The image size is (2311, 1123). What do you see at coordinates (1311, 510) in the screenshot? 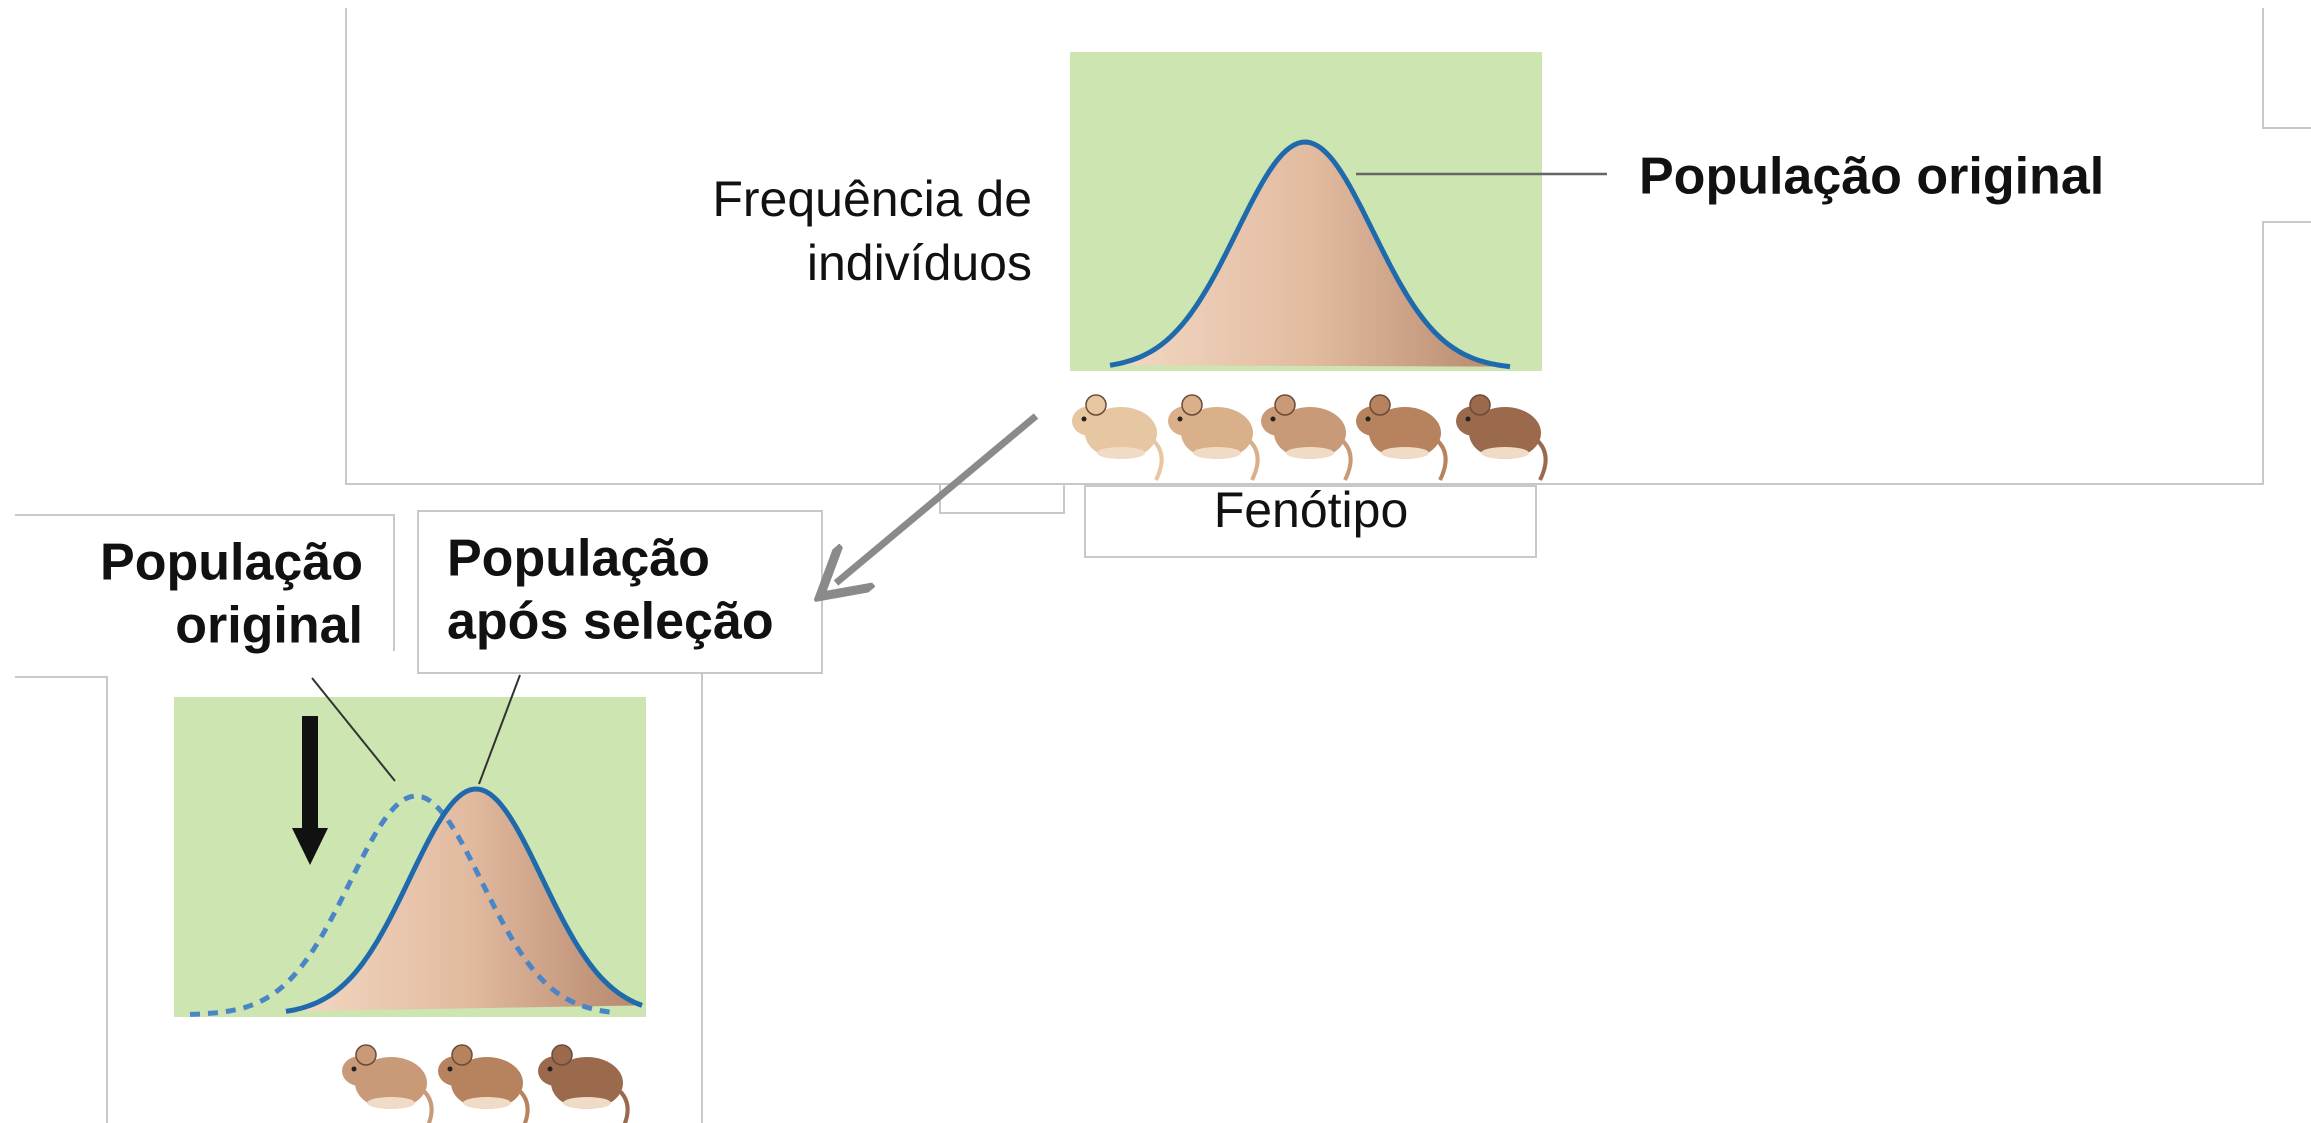
I see `x-label: Fenótipo` at bounding box center [1311, 510].